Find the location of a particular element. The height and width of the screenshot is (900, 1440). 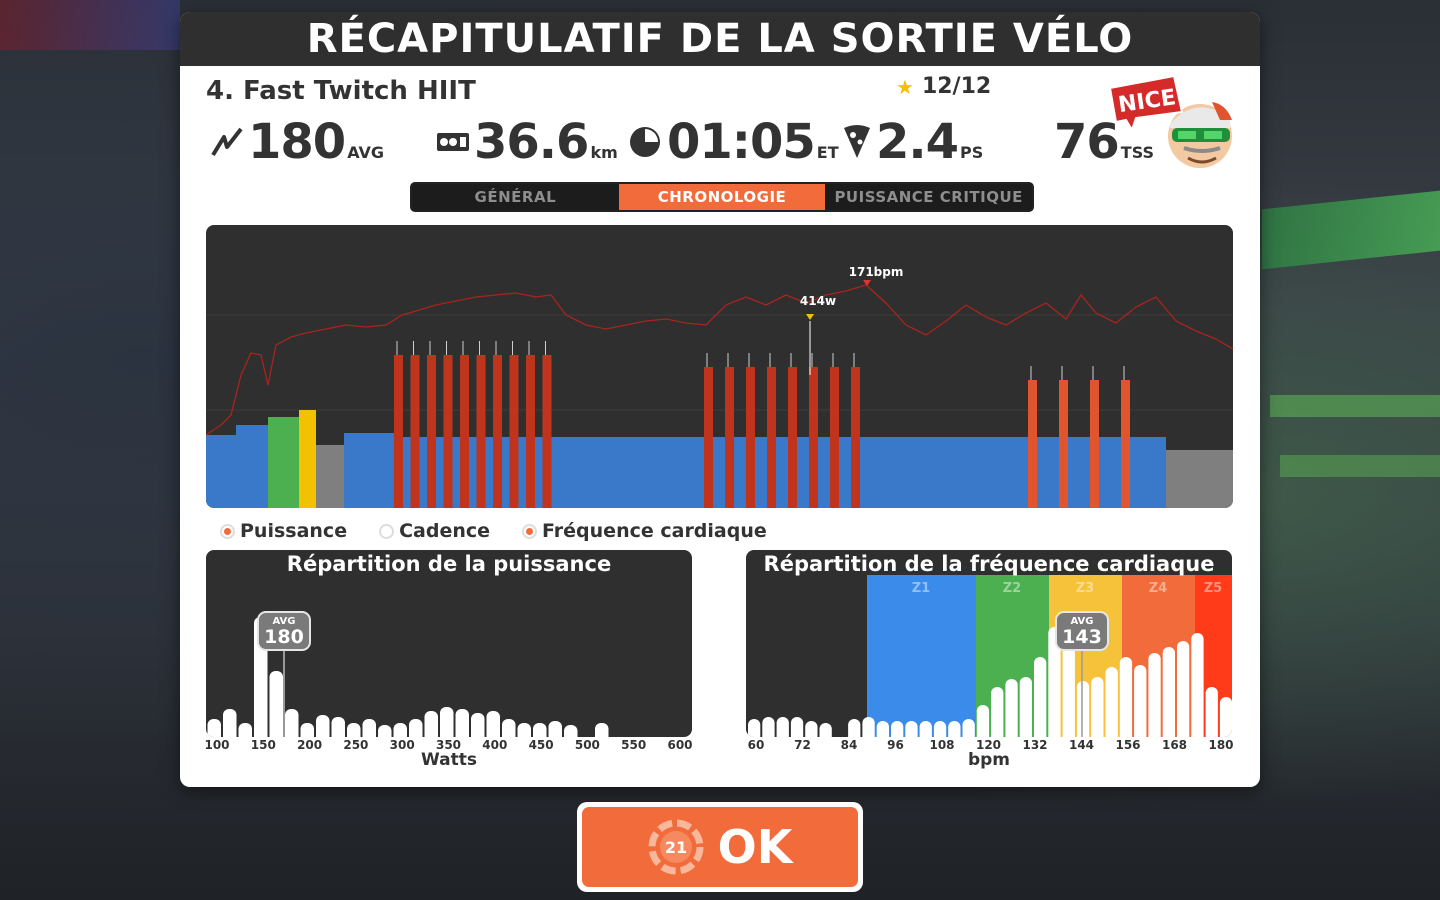

stars-count: ★ 12/12 is located at coordinates (943, 86).